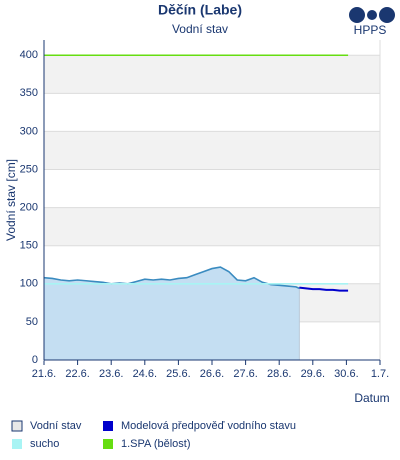 This screenshot has height=460, width=400. Describe the element at coordinates (372, 15) in the screenshot. I see `logo-mark` at that location.